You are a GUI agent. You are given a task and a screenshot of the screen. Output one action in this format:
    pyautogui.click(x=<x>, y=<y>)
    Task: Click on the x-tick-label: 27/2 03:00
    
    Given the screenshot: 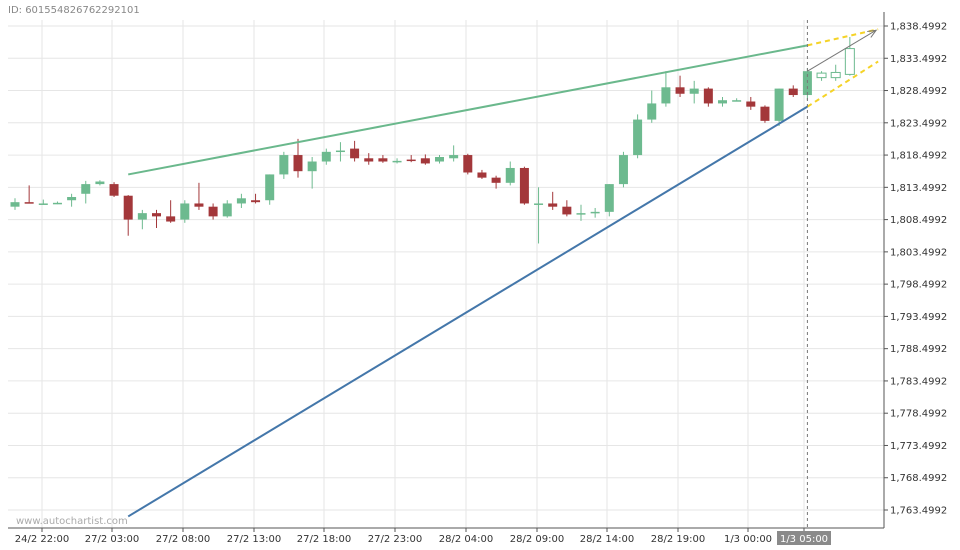 What is the action you would take?
    pyautogui.click(x=112, y=539)
    